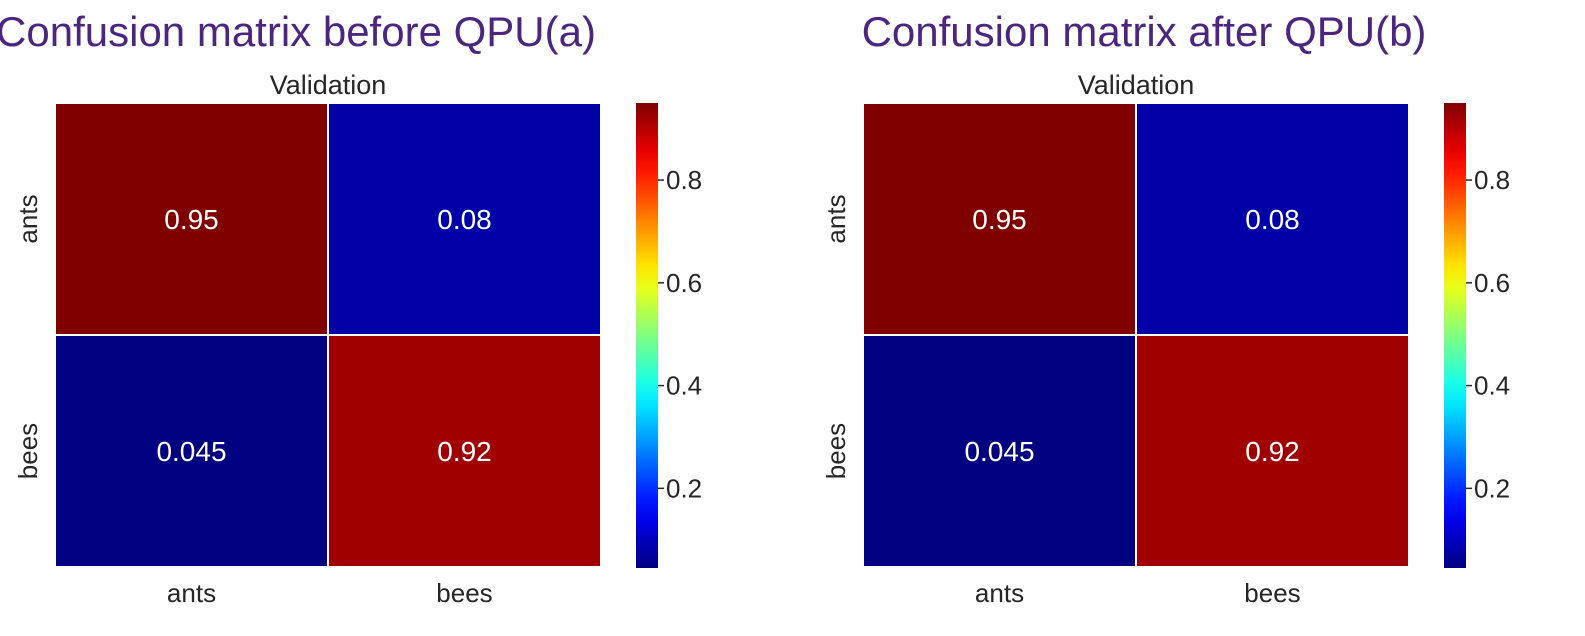 Image resolution: width=1585 pixels, height=636 pixels. Describe the element at coordinates (298, 31) in the screenshot. I see `chart-title-before: Confusion matrix before QPU(a)` at that location.